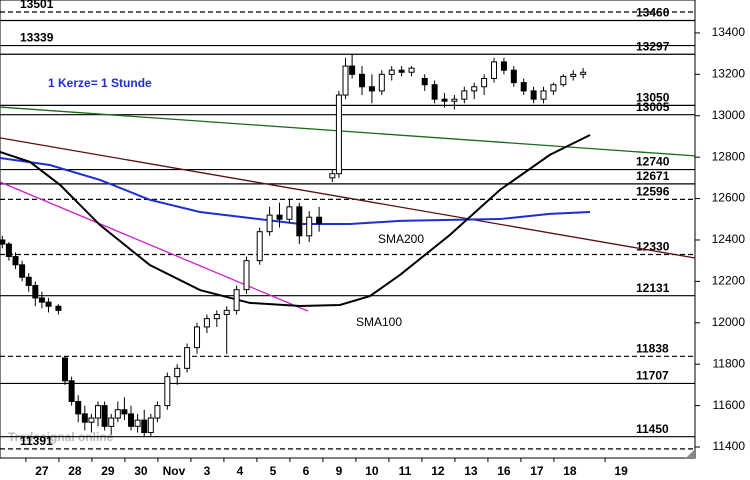 Image resolution: width=750 pixels, height=480 pixels. I want to click on x-tick-label: 10, so click(372, 471).